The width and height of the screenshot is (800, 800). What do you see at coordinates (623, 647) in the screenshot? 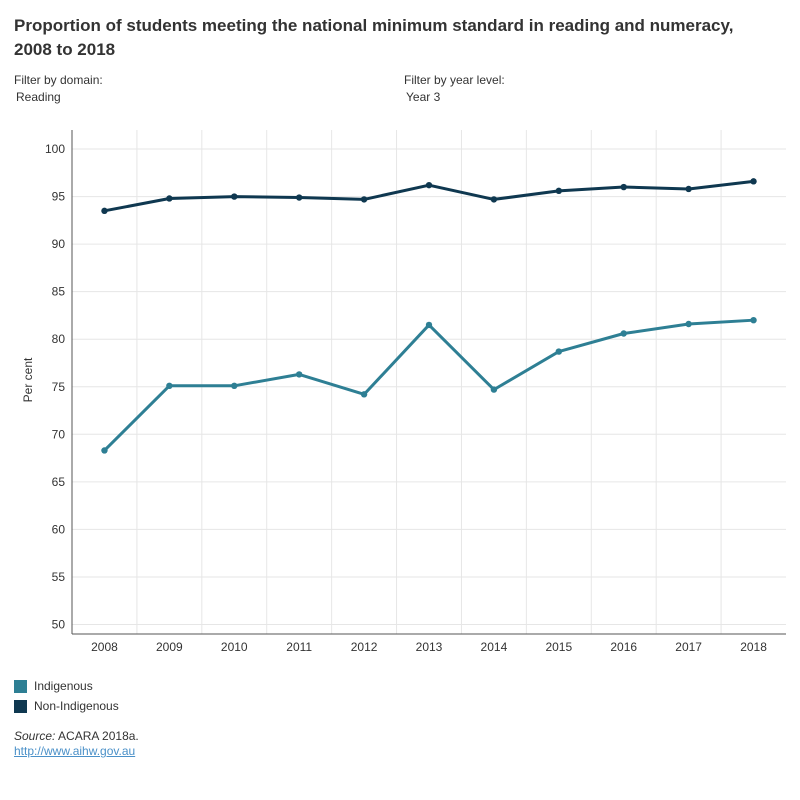
I see `x-tick-label: 2016` at bounding box center [623, 647].